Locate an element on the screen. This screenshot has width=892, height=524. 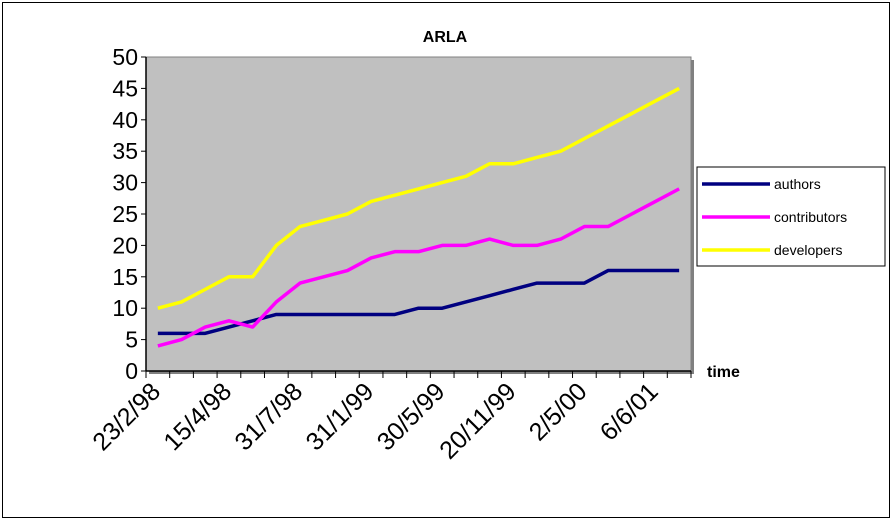
x-tick-label: 31/7/98 is located at coordinates (268, 416).